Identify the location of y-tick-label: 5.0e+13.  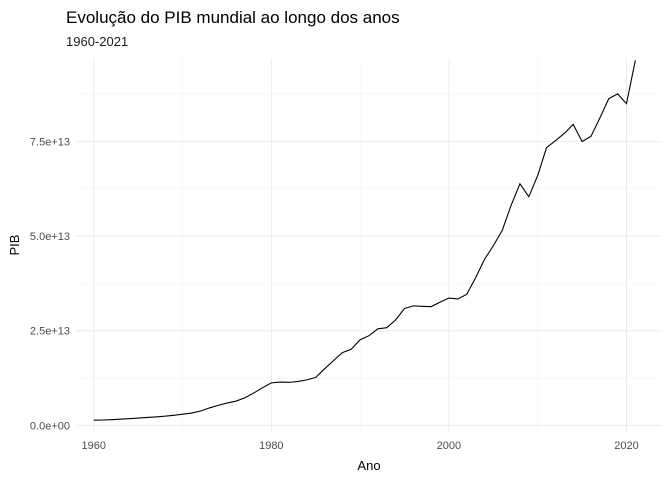
(50, 237).